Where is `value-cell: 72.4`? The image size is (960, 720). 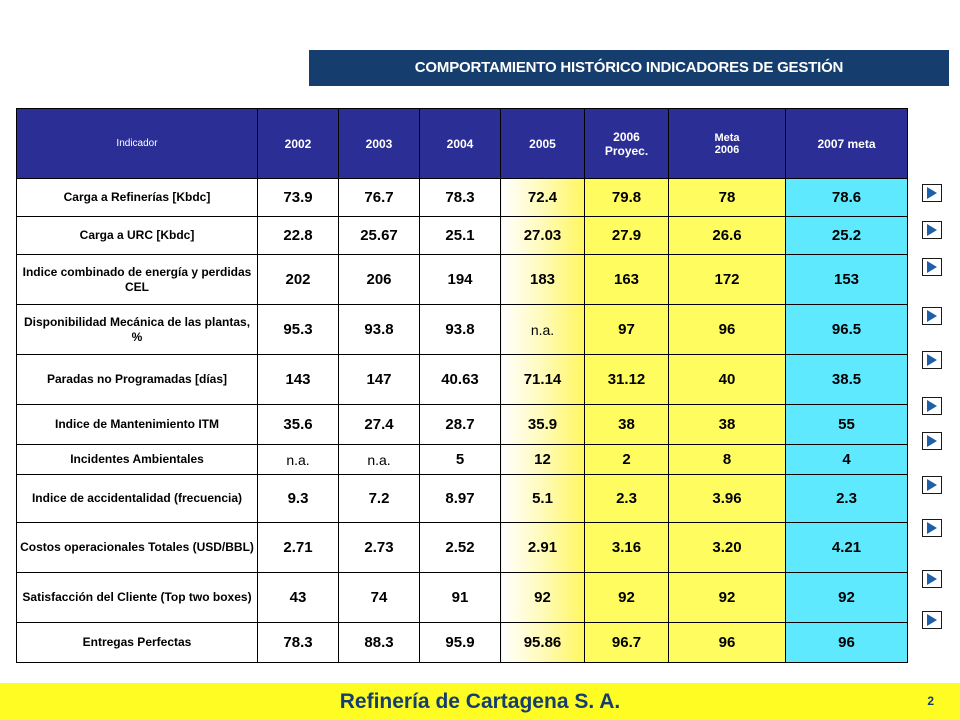
value-cell: 72.4 is located at coordinates (542, 197).